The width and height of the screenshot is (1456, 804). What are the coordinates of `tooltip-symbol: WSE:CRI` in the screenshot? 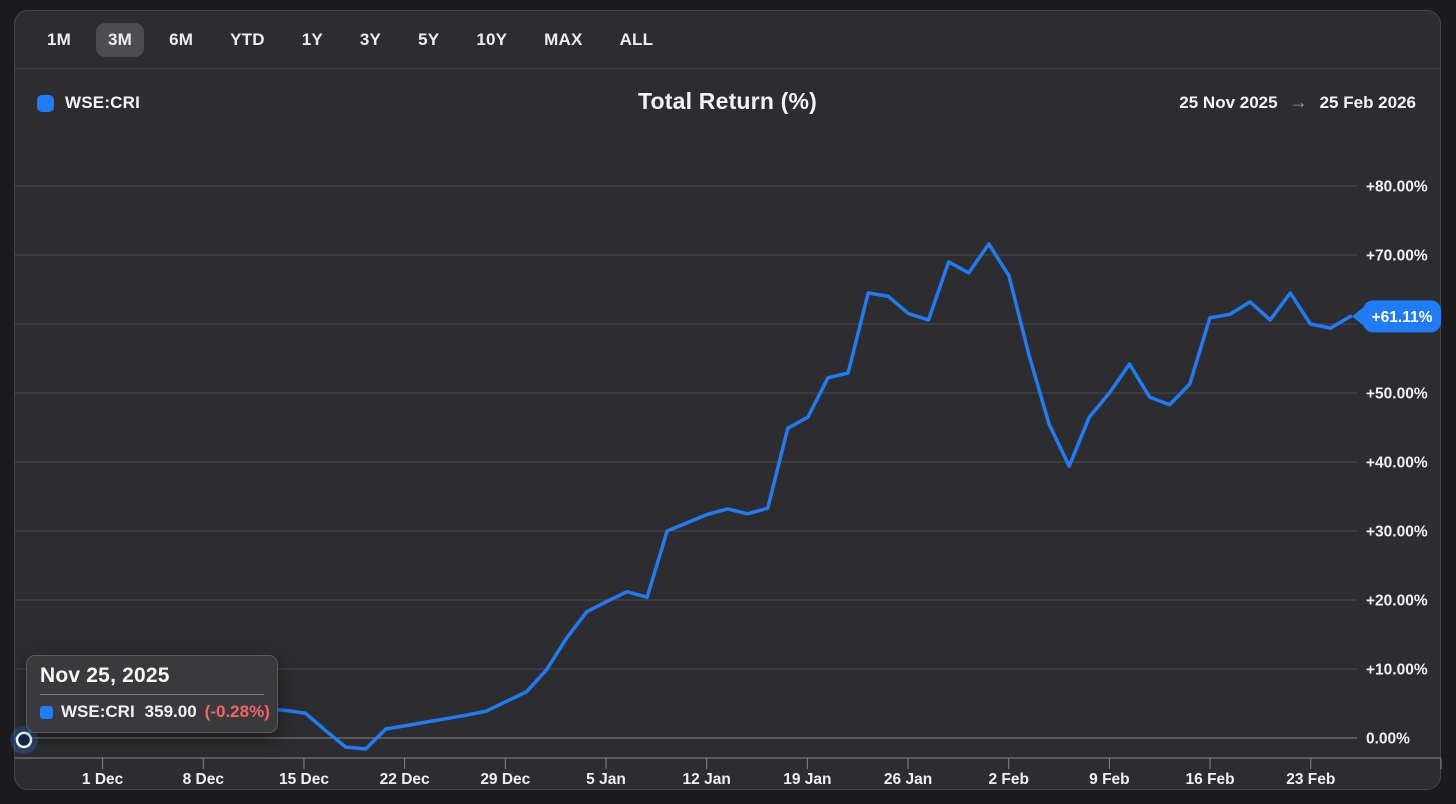 It's located at (98, 711).